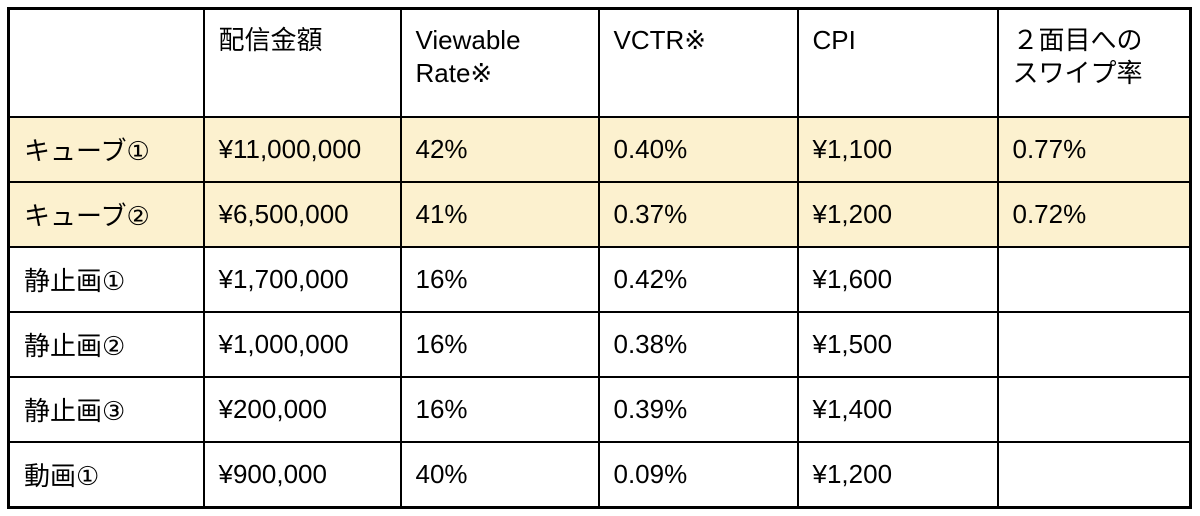  What do you see at coordinates (106, 475) in the screenshot?
I see `row-label: 動画①` at bounding box center [106, 475].